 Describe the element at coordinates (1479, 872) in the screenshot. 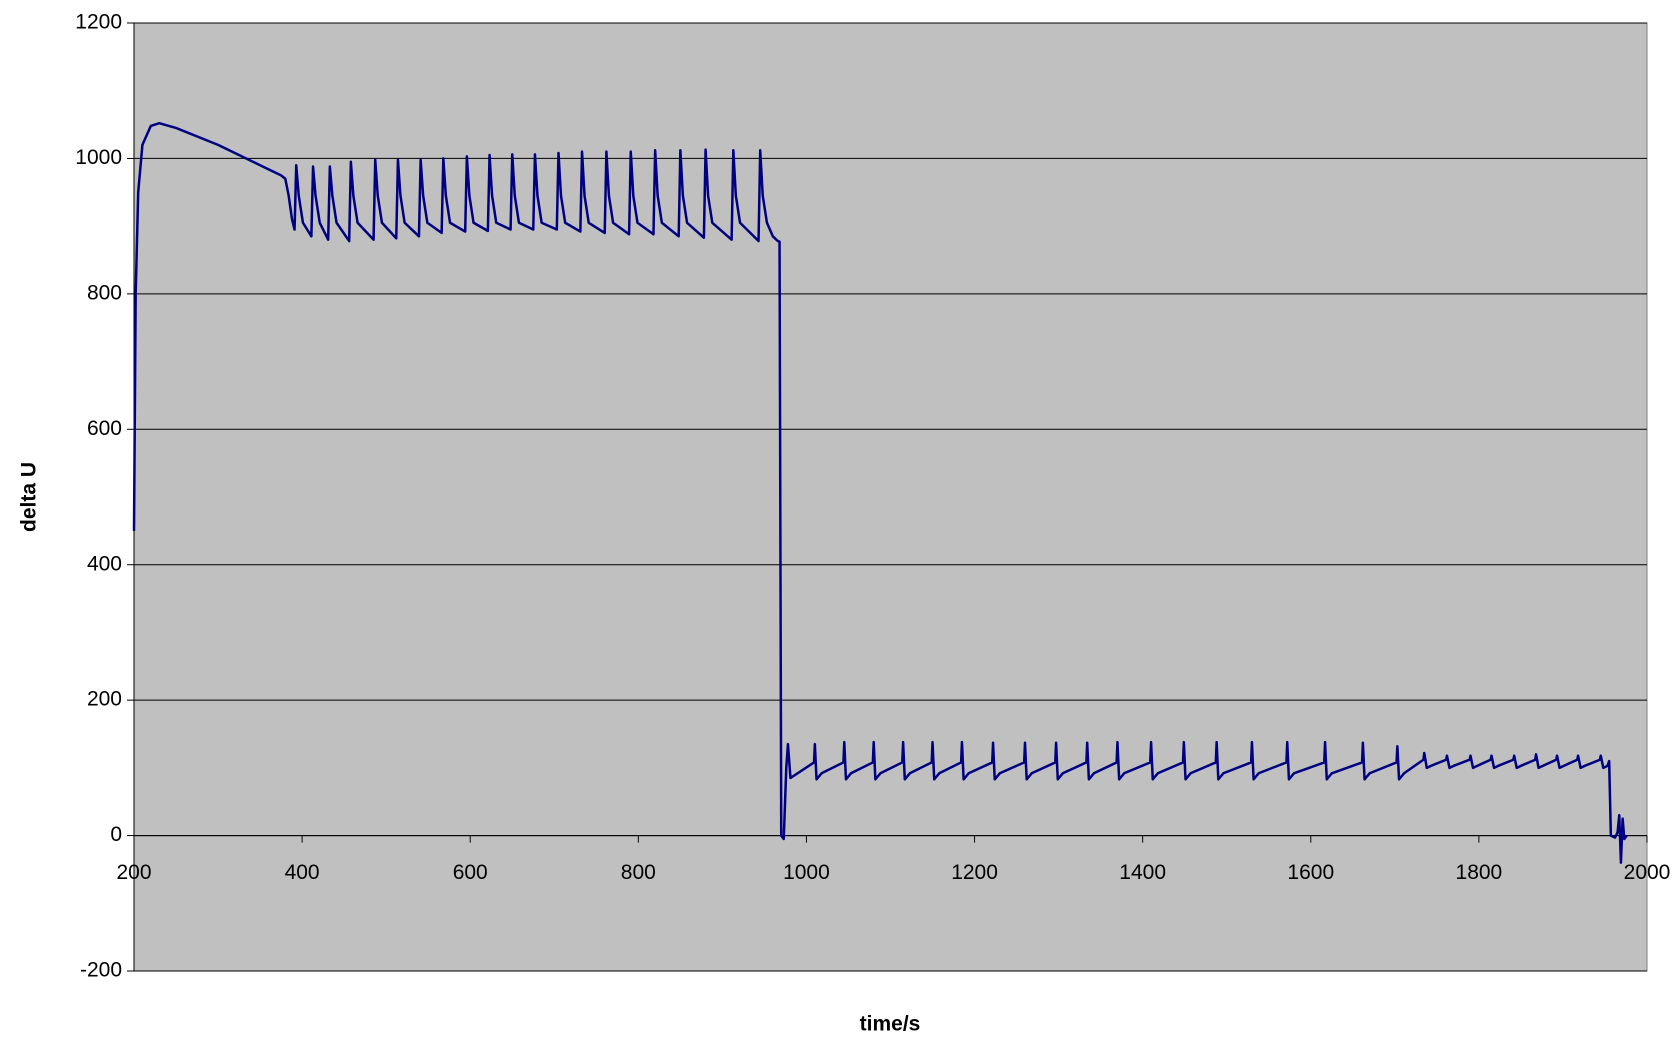

I see `x-tick-label: 1800` at that location.